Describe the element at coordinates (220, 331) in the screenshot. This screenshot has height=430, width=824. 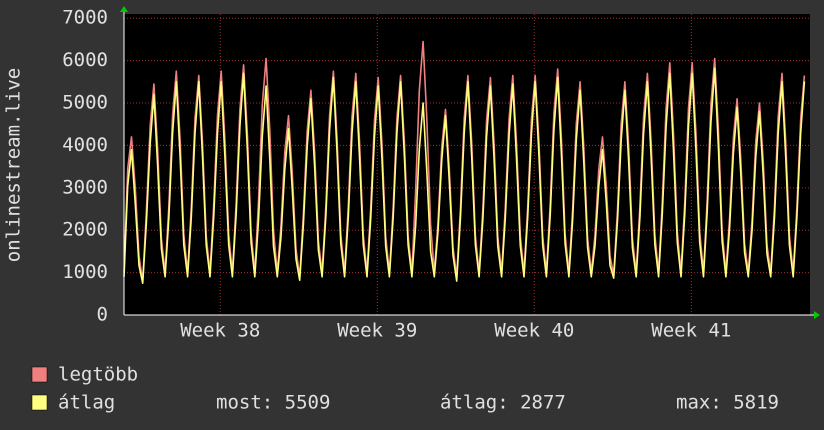
I see `x-tick-label: Week 38` at that location.